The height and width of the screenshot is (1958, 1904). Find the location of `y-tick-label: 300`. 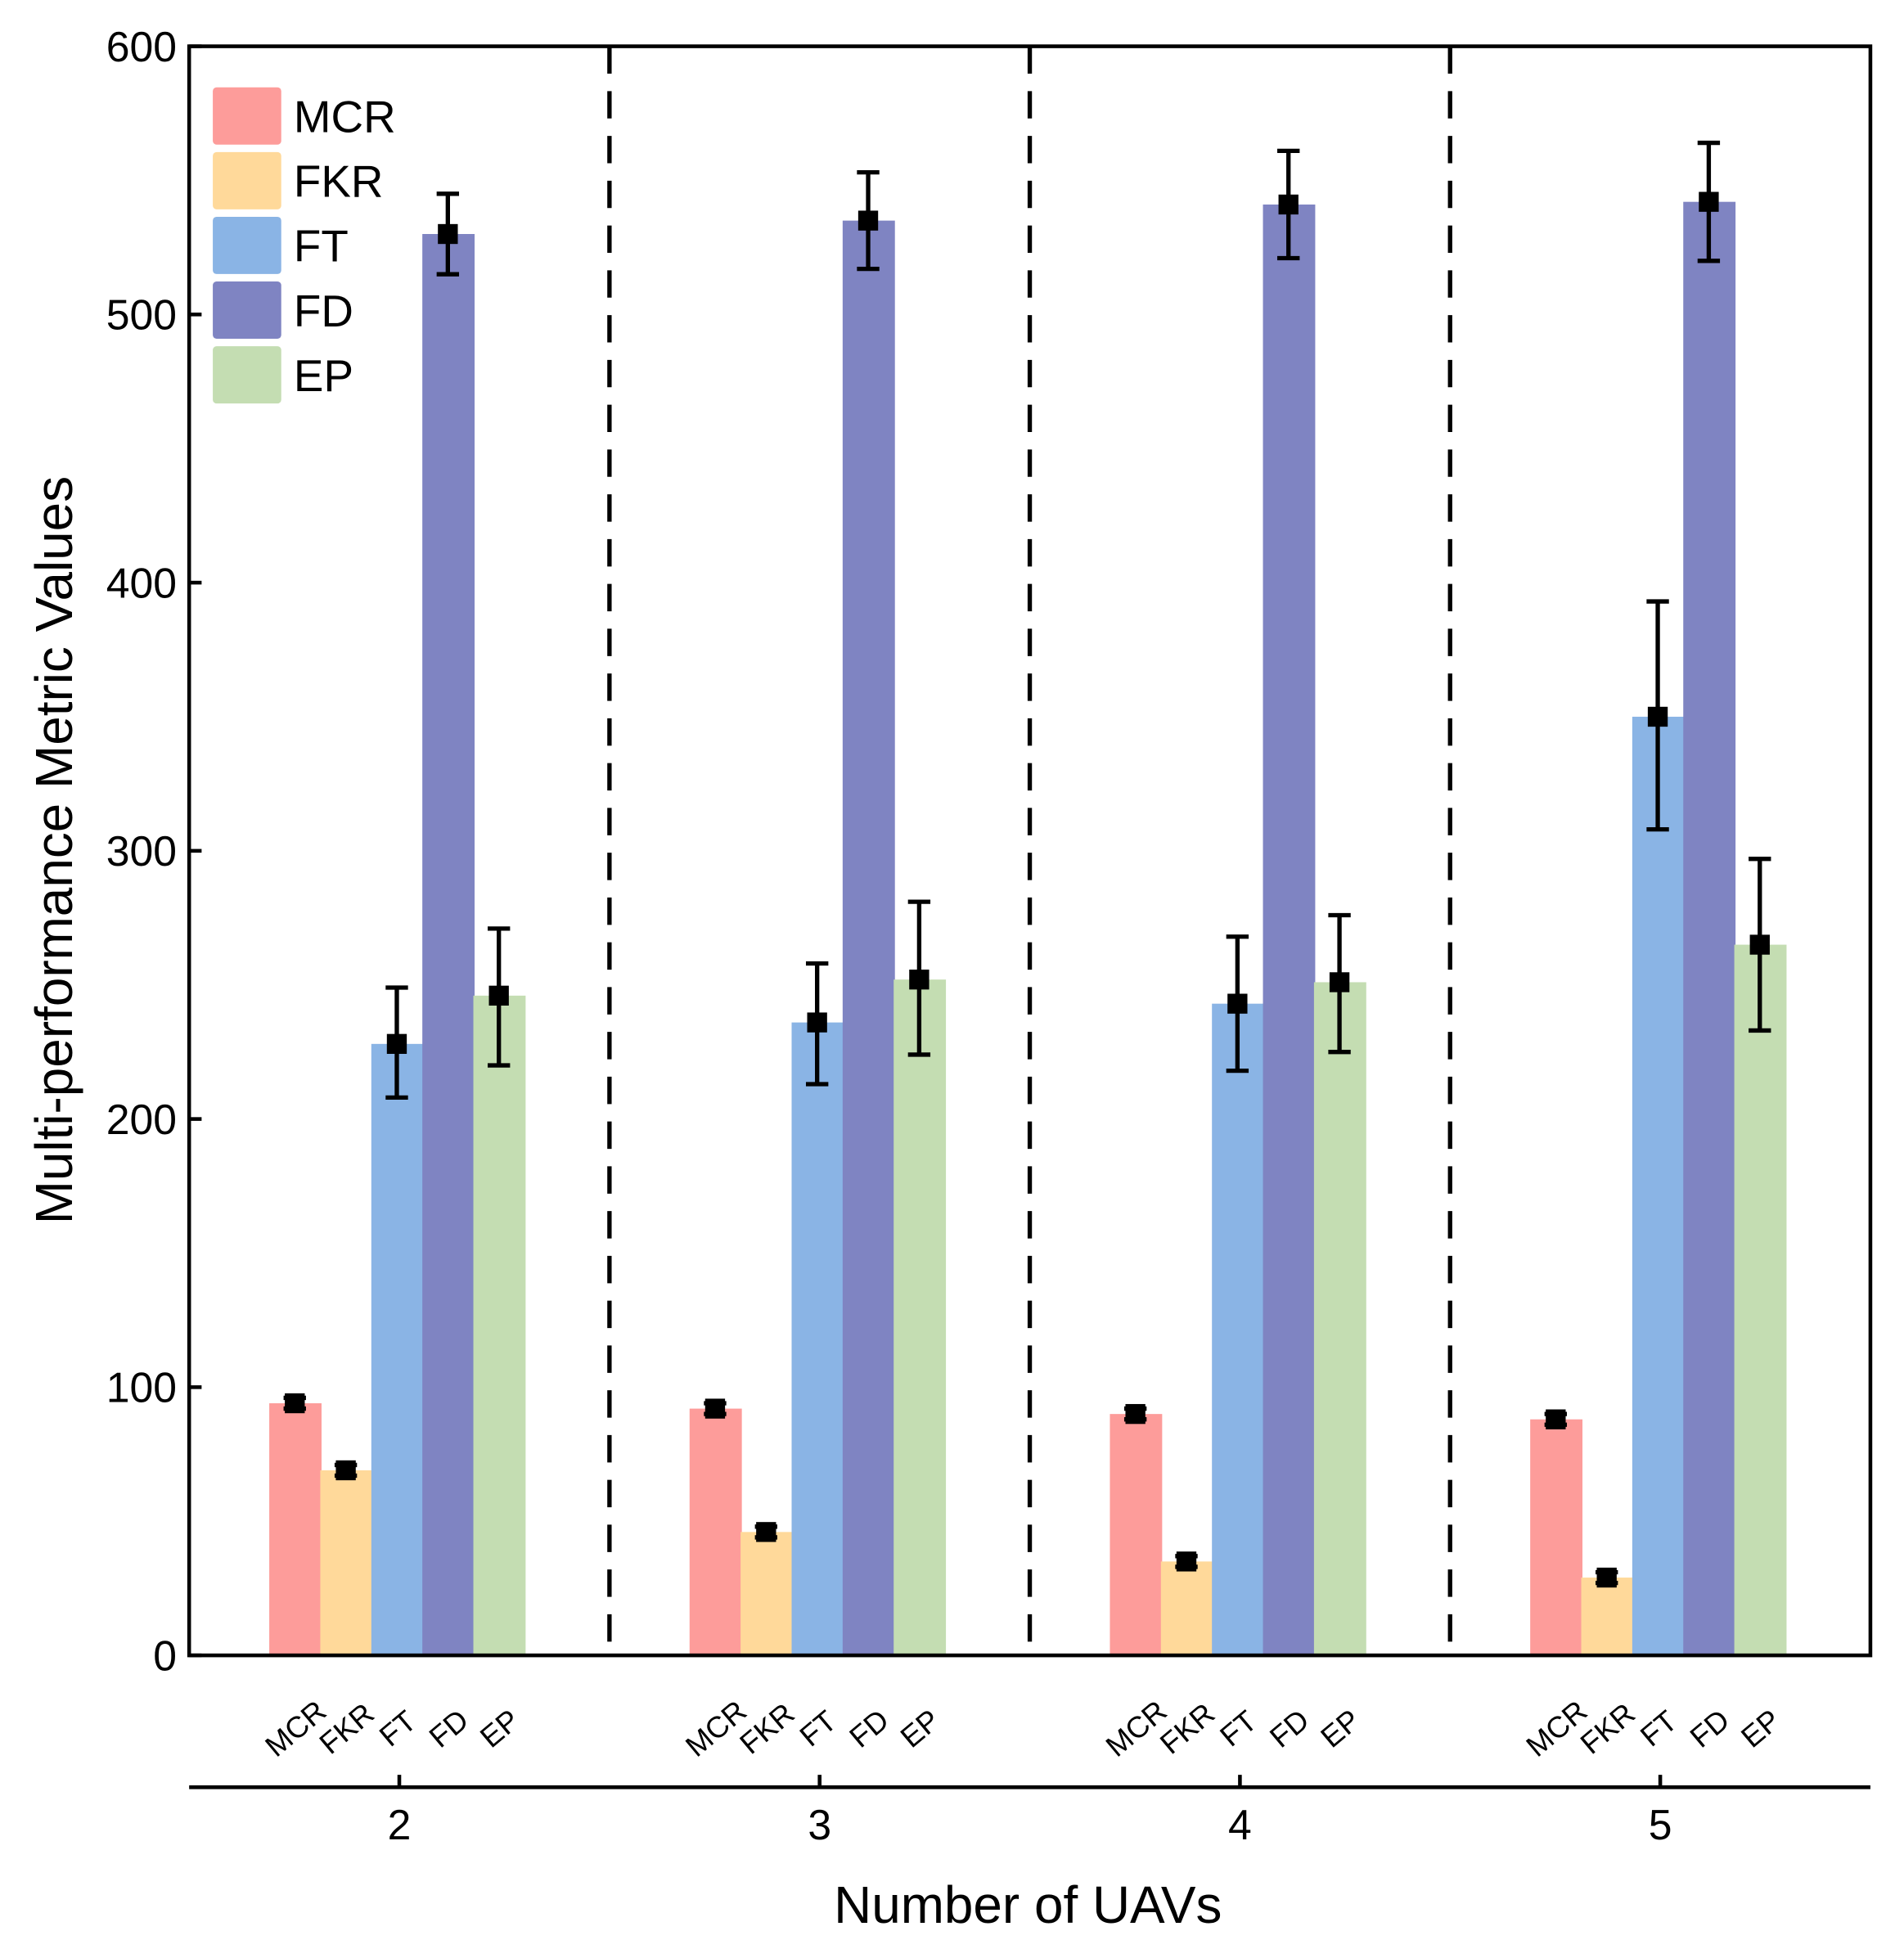

y-tick-label: 300 is located at coordinates (141, 851).